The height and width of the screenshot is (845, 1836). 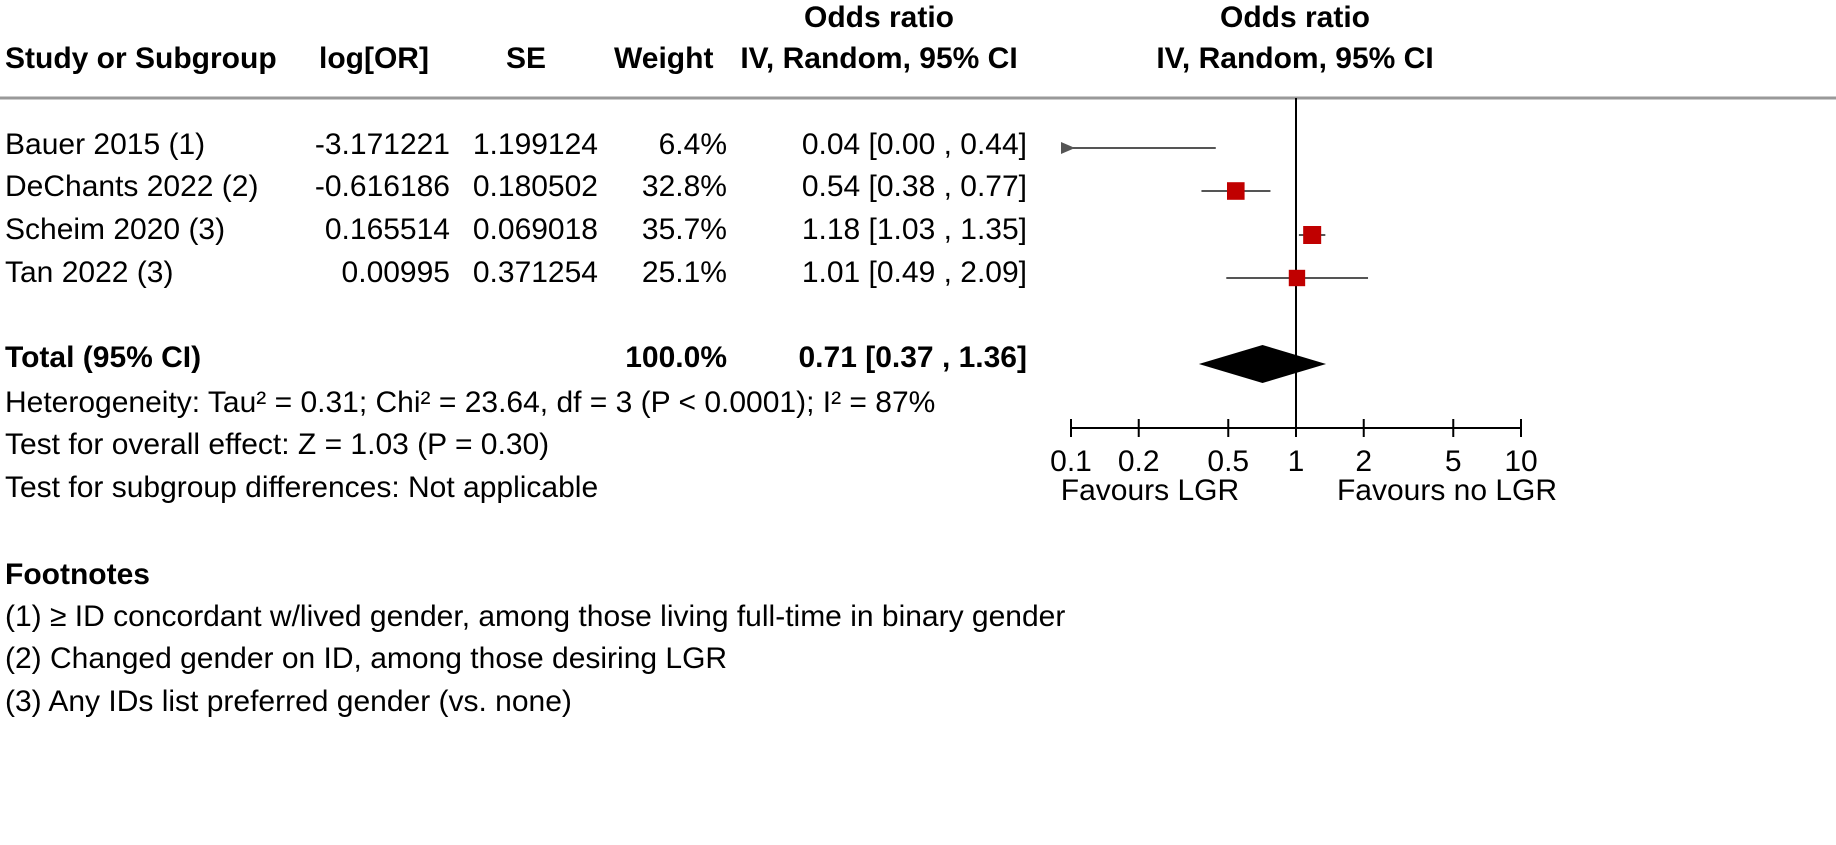 What do you see at coordinates (535, 272) in the screenshot?
I see `study-se: 0.371254` at bounding box center [535, 272].